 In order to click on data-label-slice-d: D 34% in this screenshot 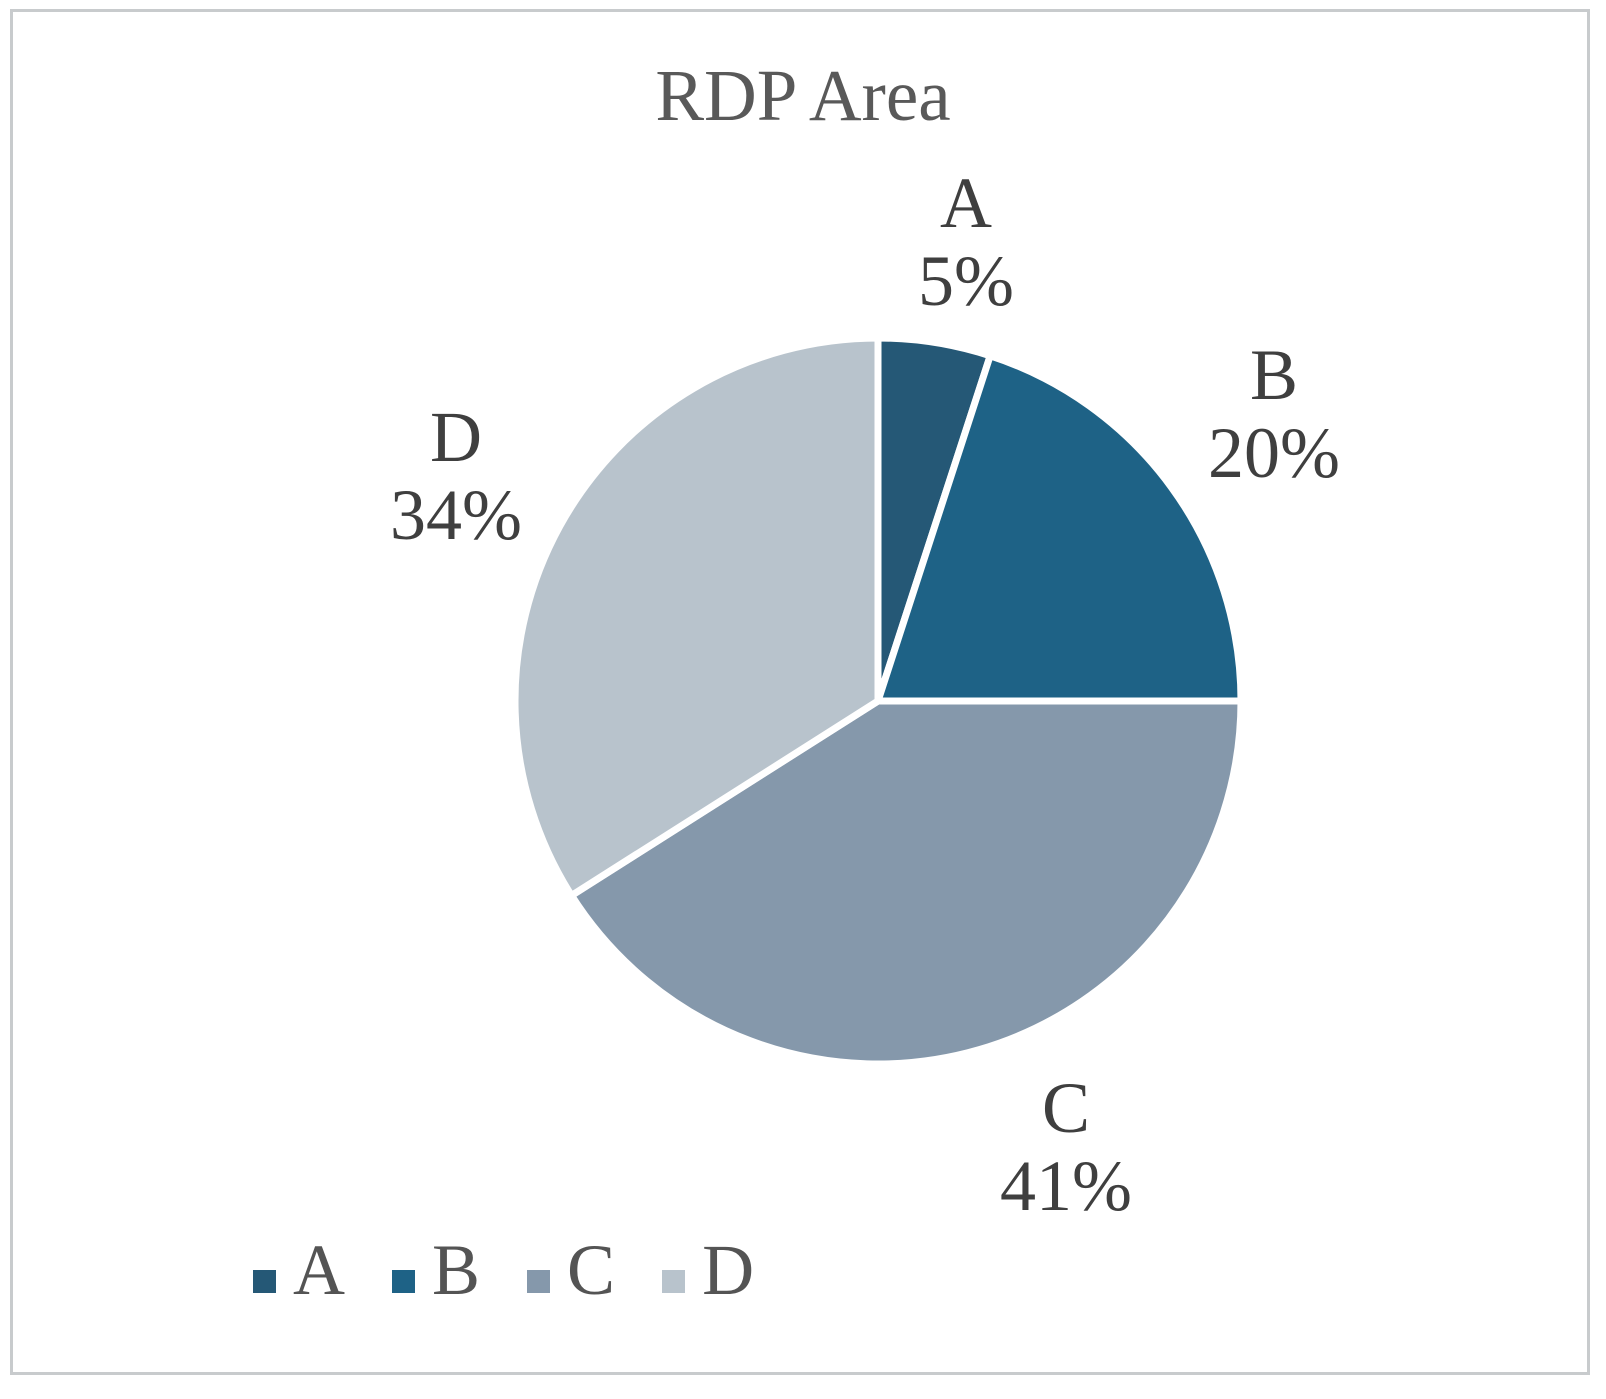, I will do `click(456, 476)`.